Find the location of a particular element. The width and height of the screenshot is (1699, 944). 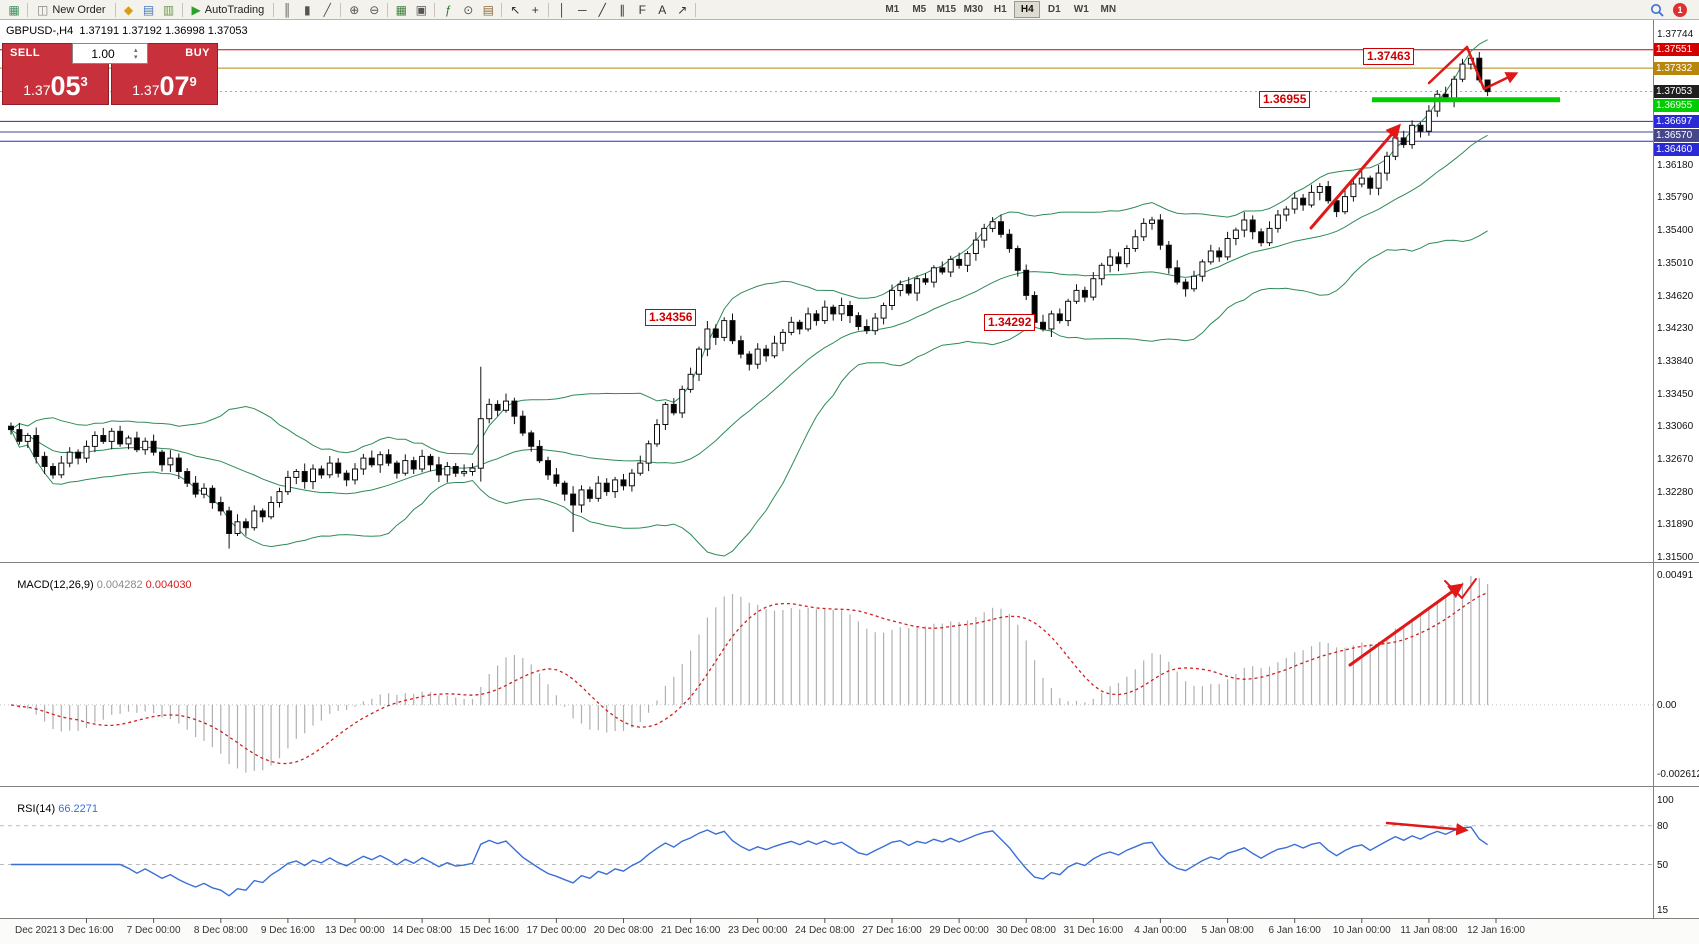

timeframe-button-w1: W1 is located at coordinates (1081, 9).